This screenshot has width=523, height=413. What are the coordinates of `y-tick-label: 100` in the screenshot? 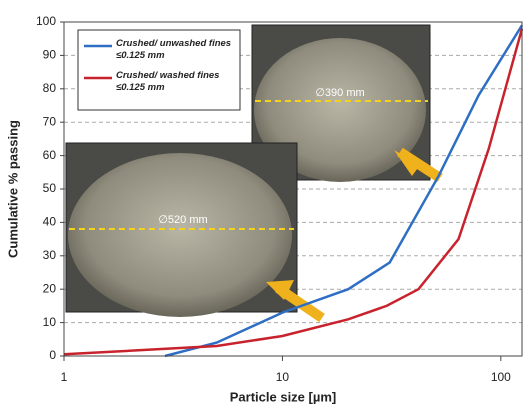 It's located at (46, 21).